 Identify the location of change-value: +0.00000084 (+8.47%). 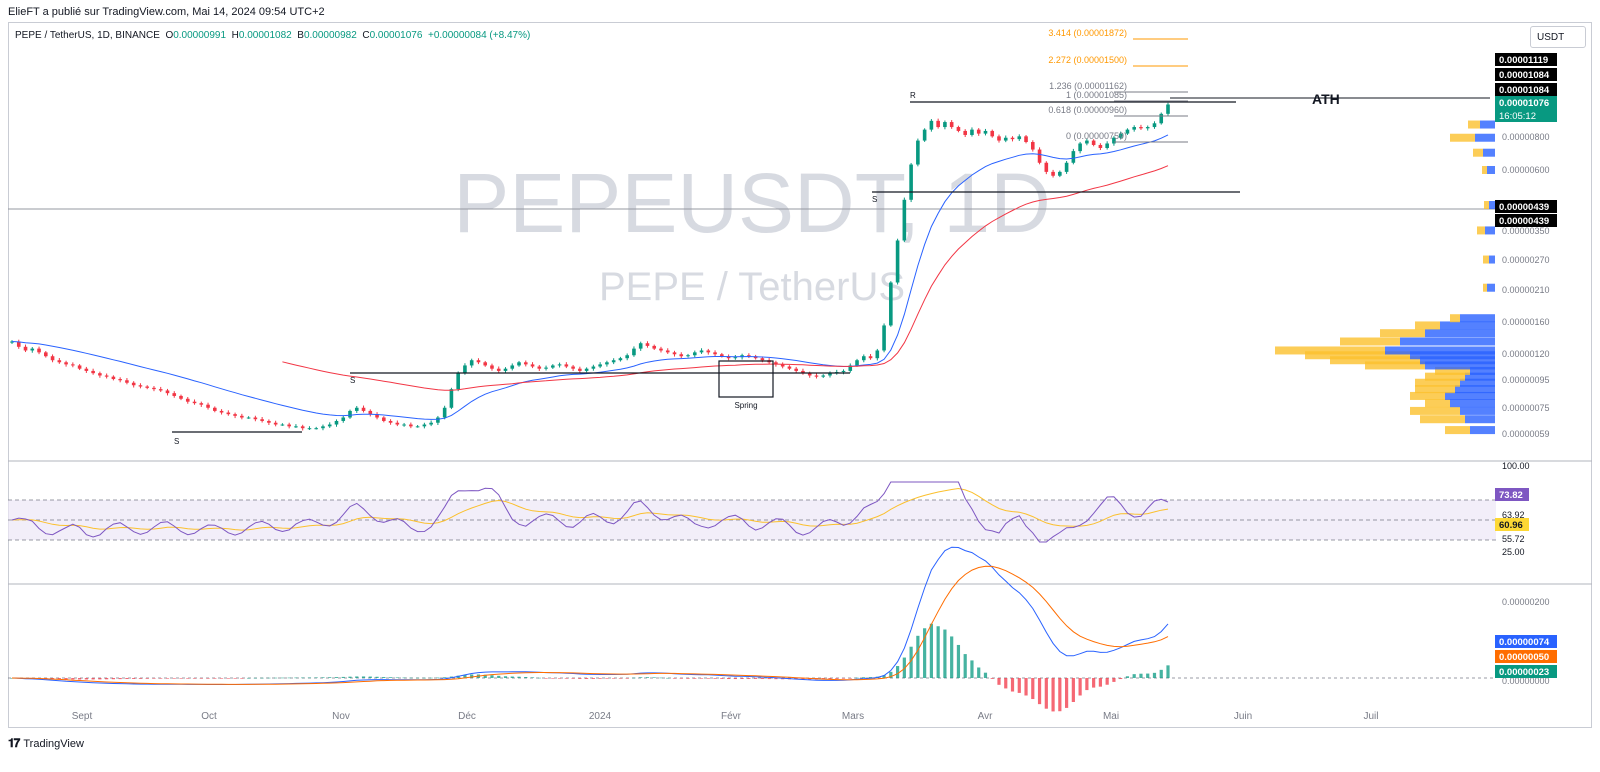
(479, 35).